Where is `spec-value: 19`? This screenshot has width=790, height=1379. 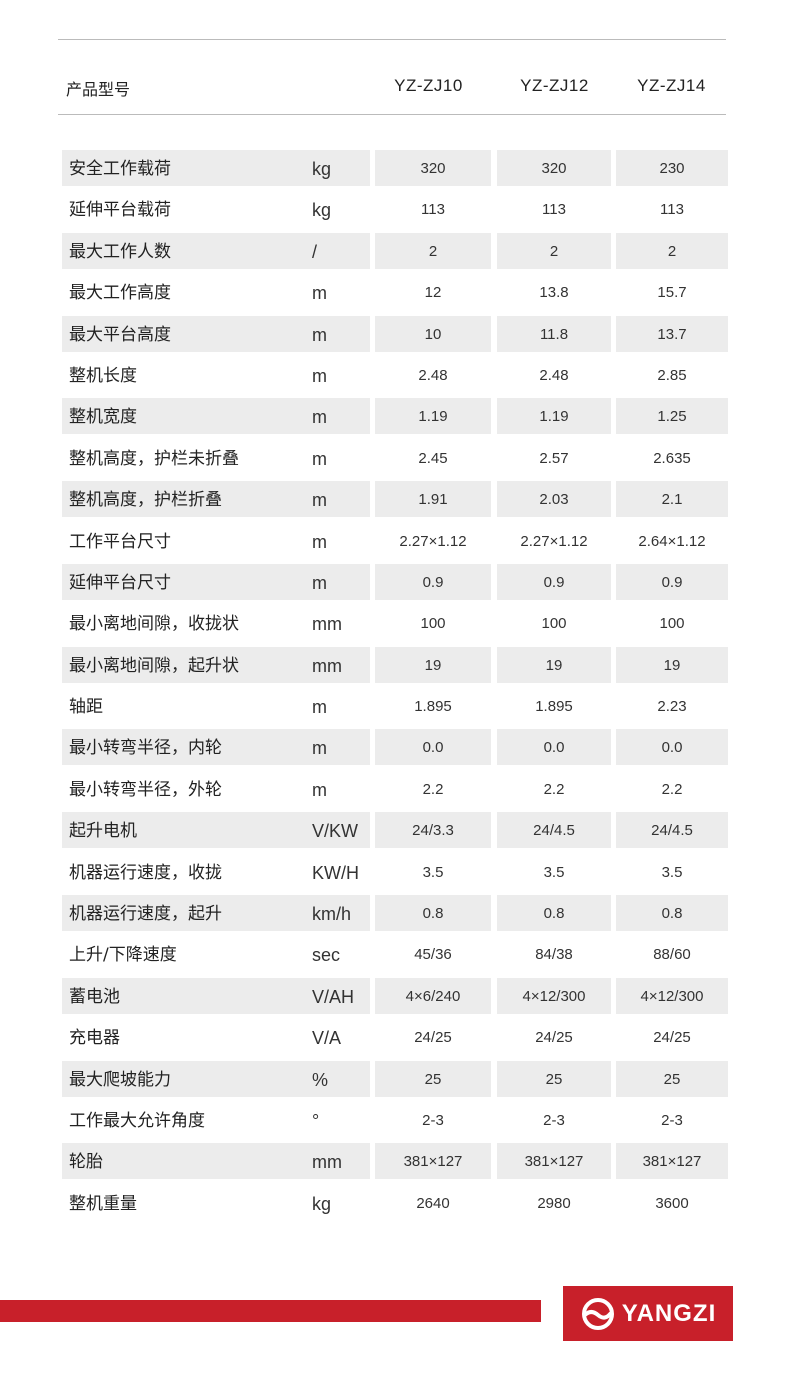 spec-value: 19 is located at coordinates (554, 664).